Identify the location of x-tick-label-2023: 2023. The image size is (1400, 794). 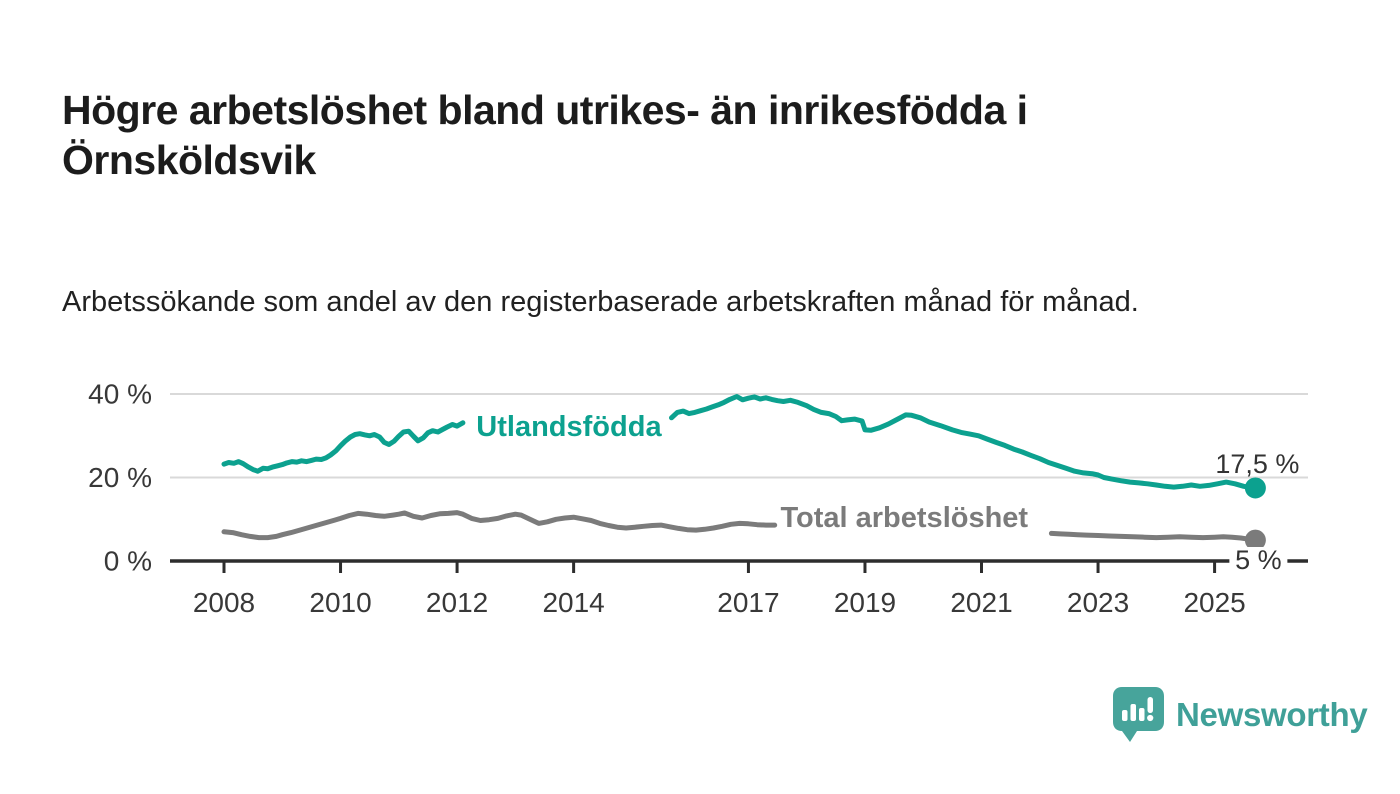
(1098, 602).